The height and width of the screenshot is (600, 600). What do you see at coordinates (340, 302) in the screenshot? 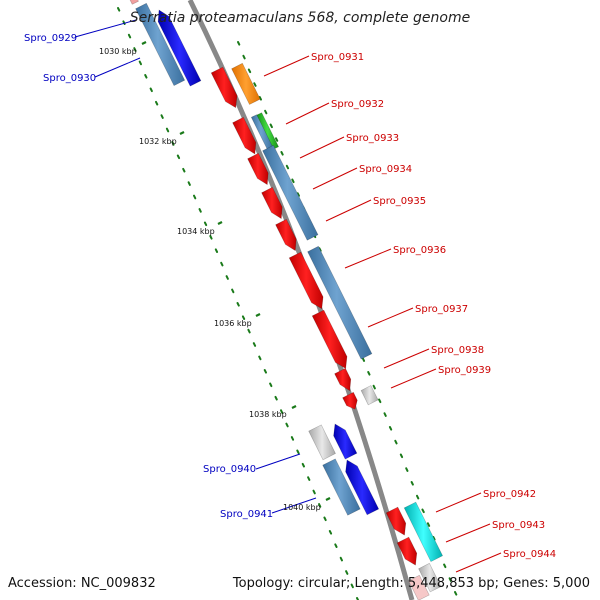
I see `feature-spro-0936-cds` at bounding box center [340, 302].